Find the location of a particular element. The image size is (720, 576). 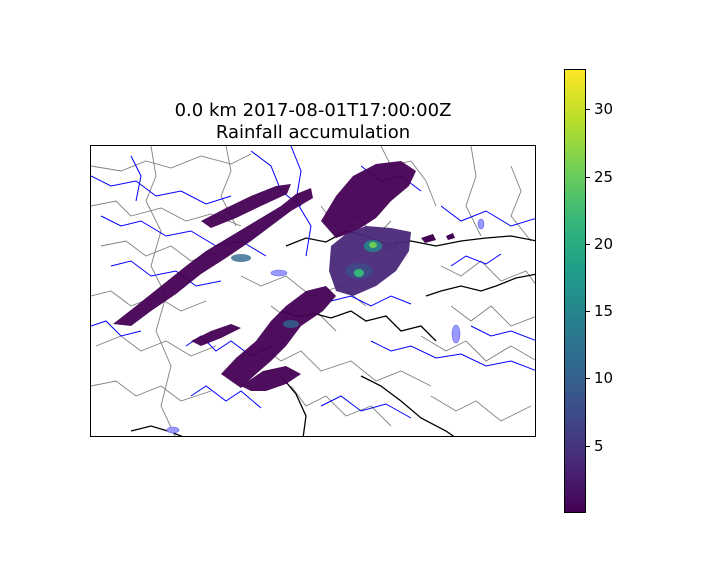

map-title-line-2: Rainfall accumulation is located at coordinates (313, 132).